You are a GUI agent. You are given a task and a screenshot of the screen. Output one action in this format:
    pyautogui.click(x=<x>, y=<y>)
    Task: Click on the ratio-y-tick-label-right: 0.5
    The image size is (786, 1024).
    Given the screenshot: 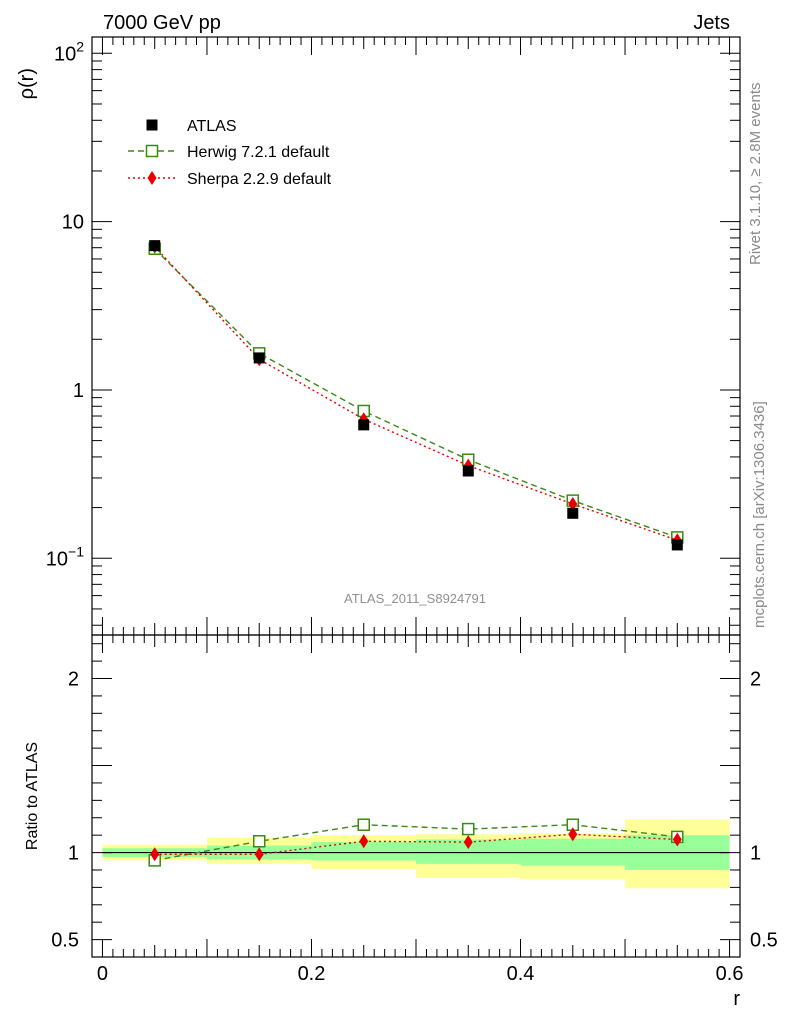 What is the action you would take?
    pyautogui.click(x=764, y=941)
    